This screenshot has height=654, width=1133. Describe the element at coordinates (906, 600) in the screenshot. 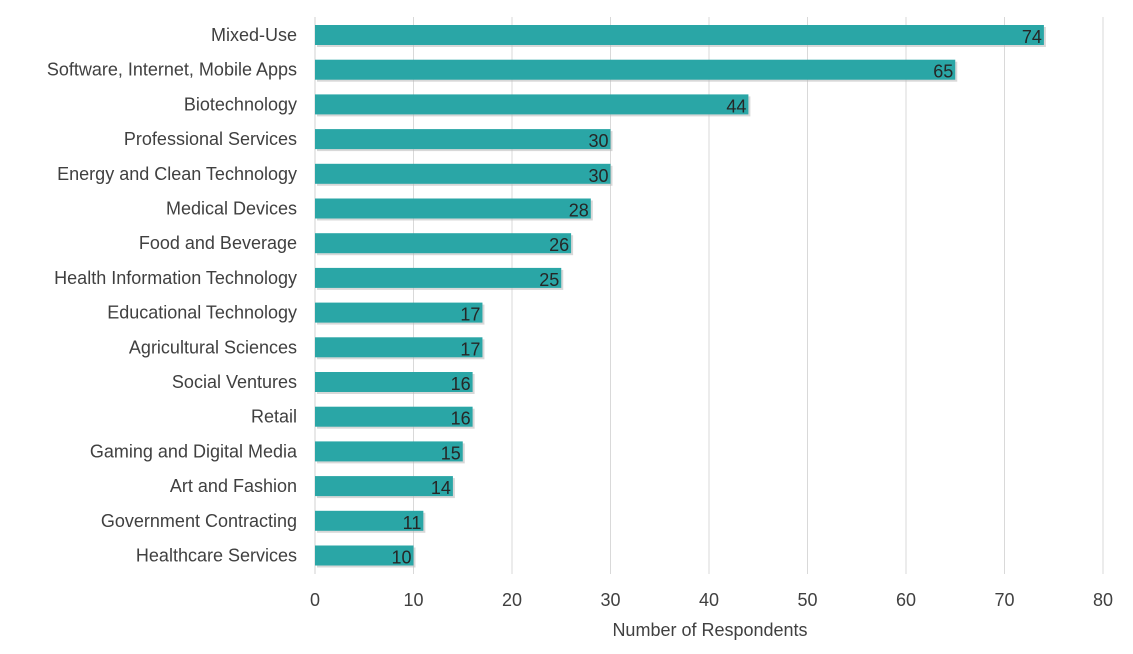

I see `x-tick-label: 60` at that location.